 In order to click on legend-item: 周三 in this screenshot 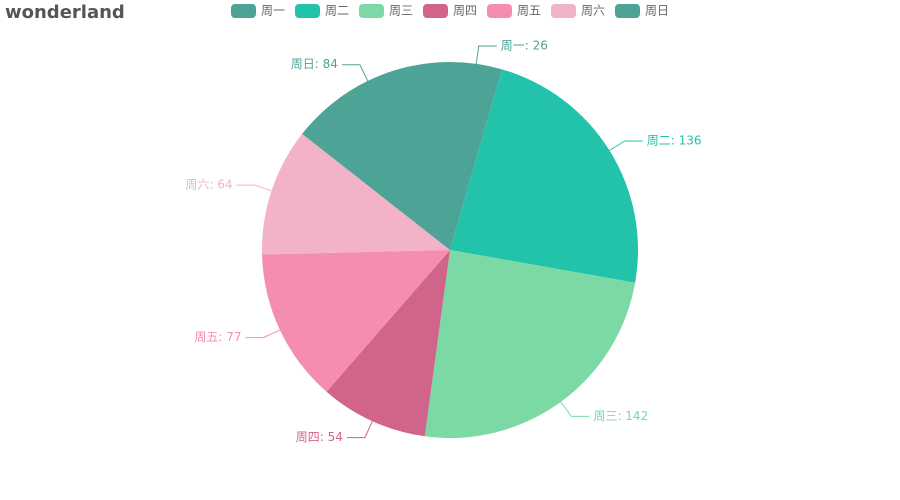, I will do `click(386, 11)`.